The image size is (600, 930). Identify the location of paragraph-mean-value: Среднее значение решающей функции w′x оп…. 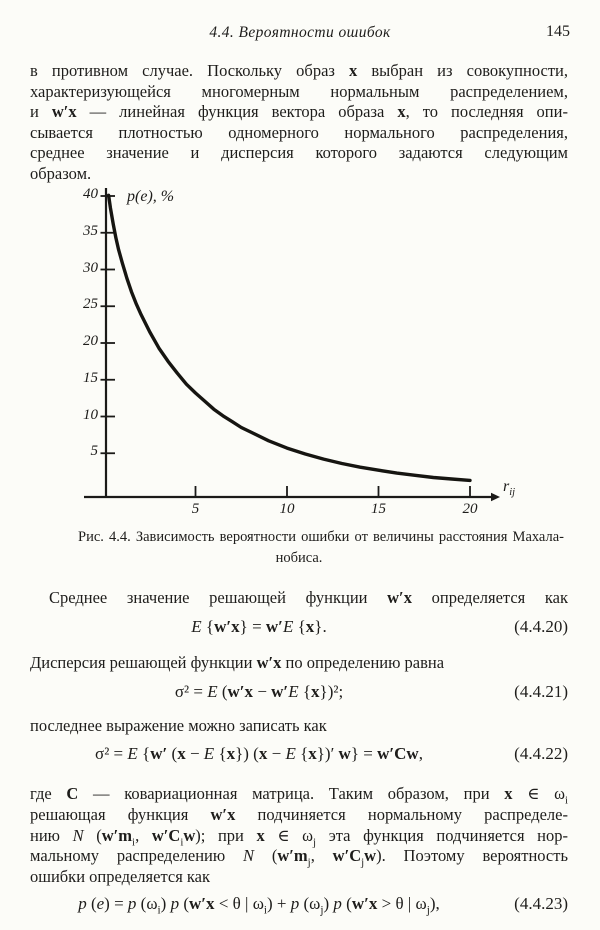
(308, 597).